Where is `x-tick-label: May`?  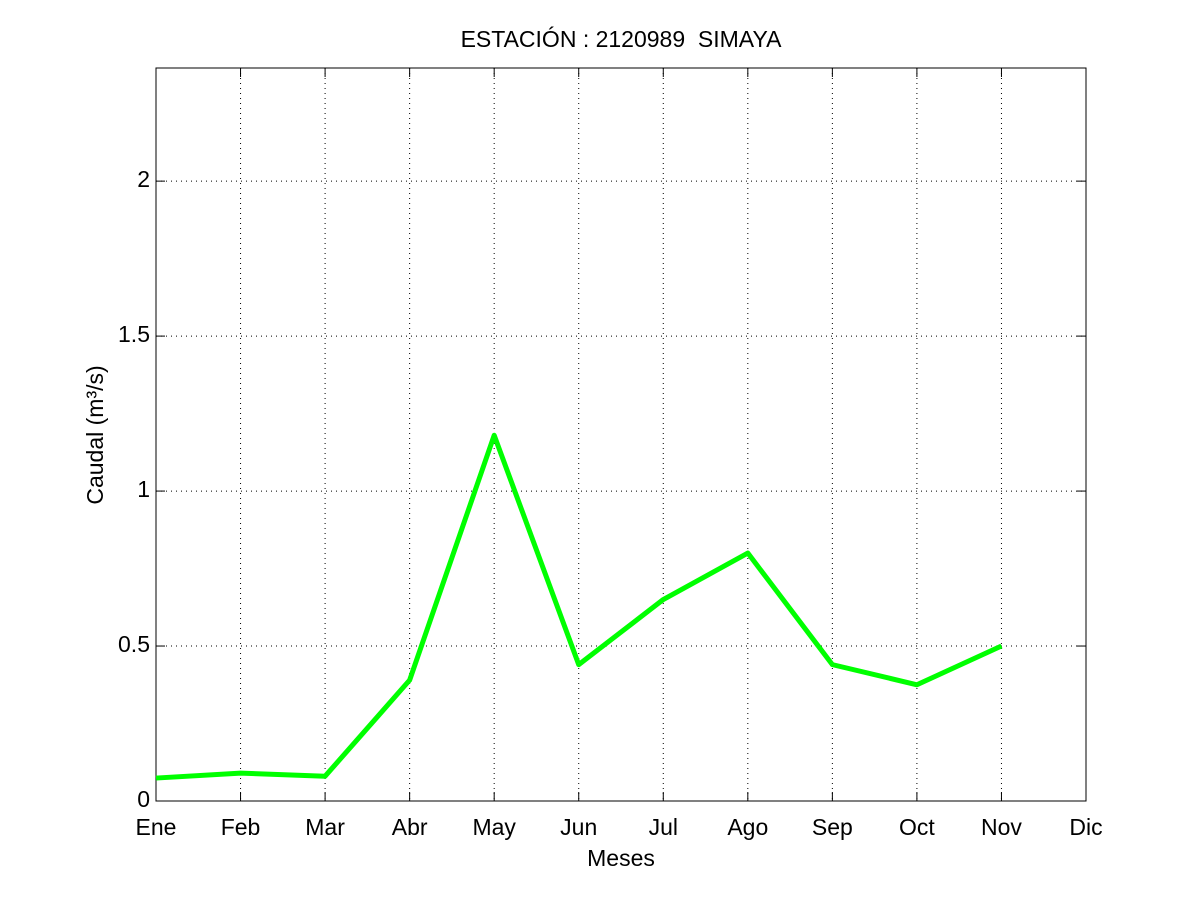 x-tick-label: May is located at coordinates (494, 827).